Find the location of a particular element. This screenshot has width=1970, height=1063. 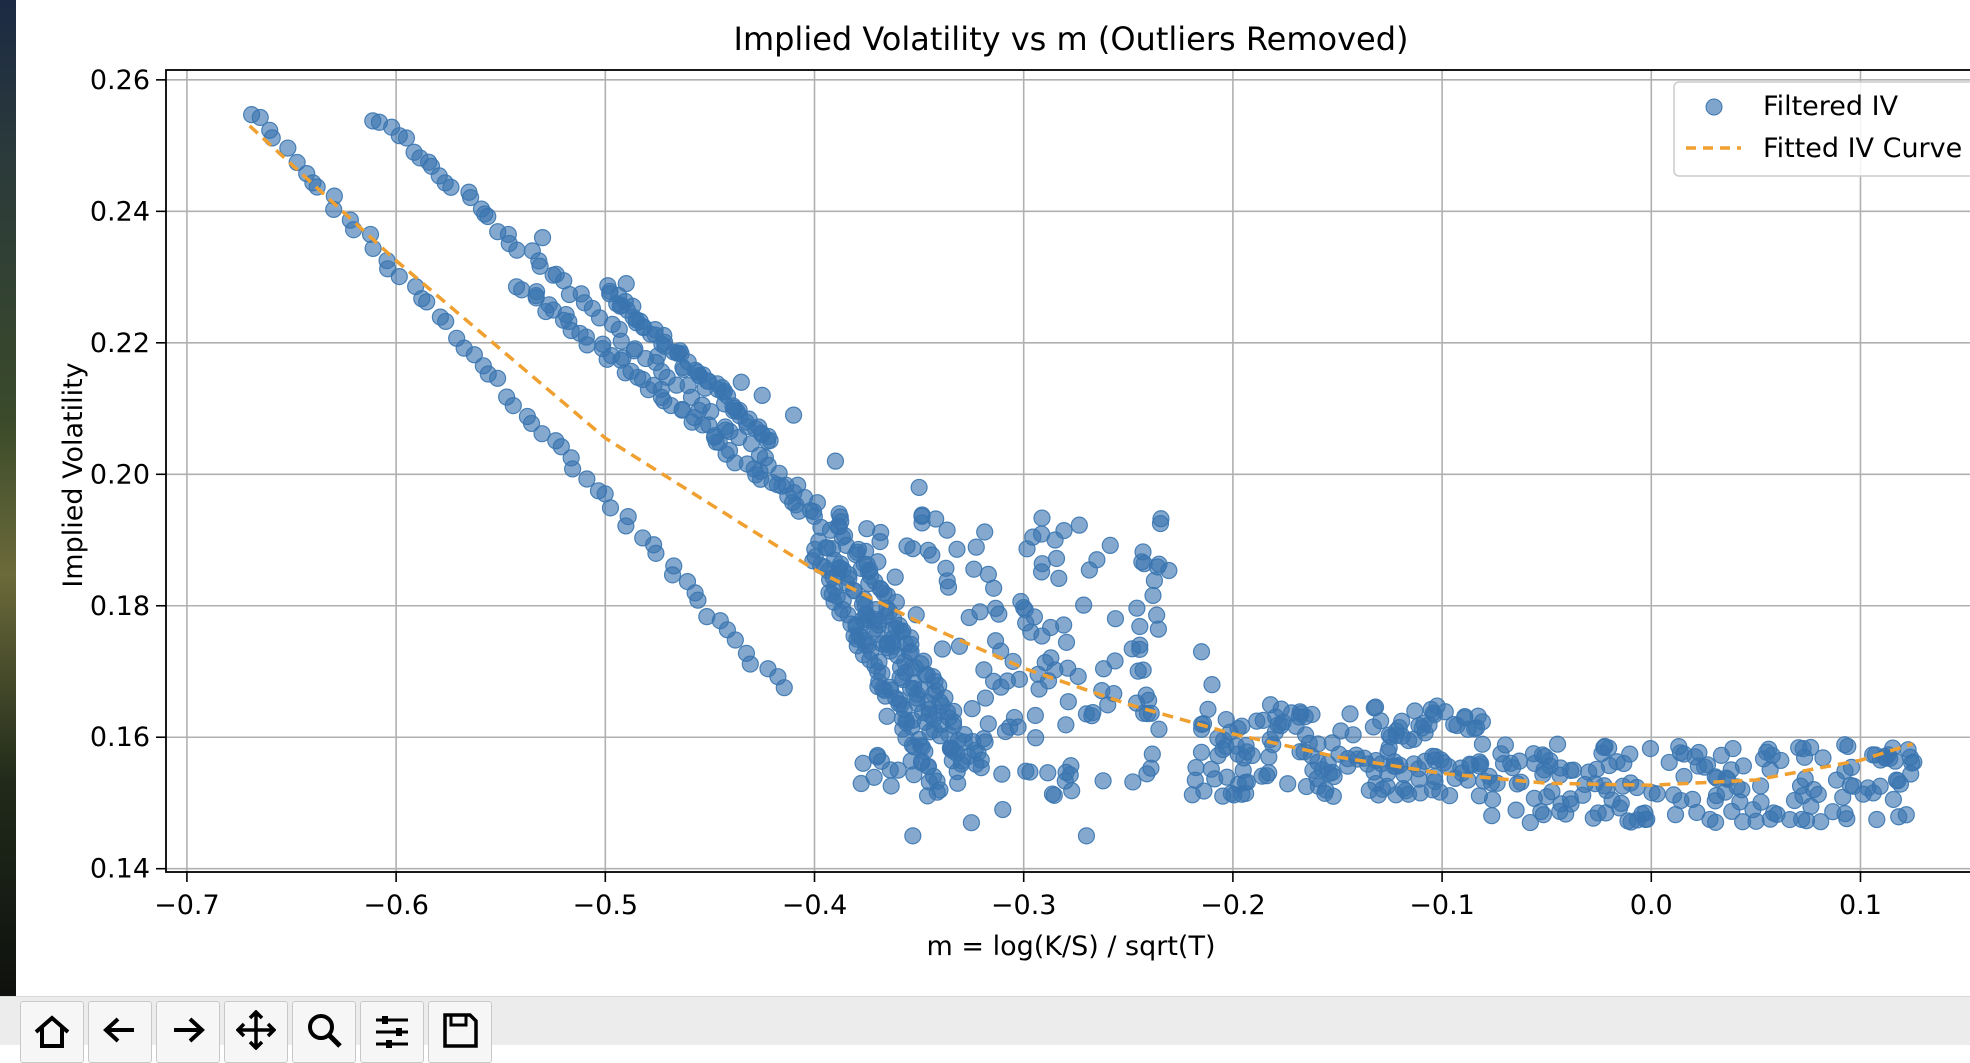

save-button is located at coordinates (460, 1032).